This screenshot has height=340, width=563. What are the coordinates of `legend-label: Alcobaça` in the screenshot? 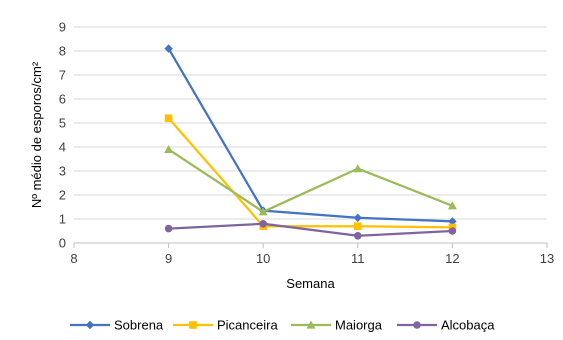 It's located at (468, 325).